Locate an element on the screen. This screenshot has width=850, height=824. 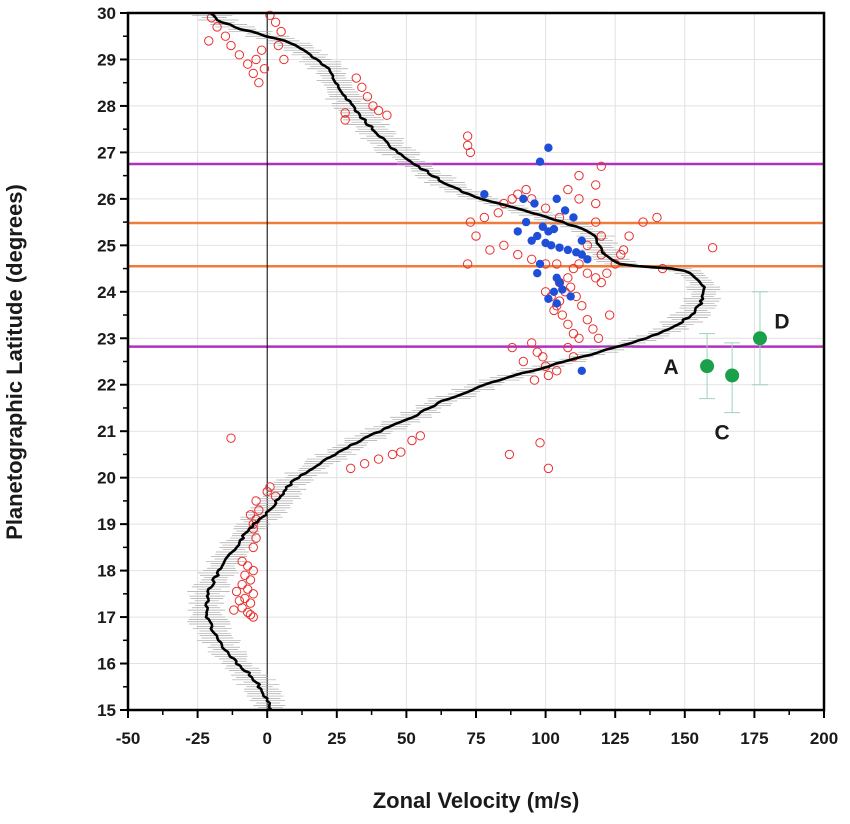
green-point is located at coordinates (732, 375).